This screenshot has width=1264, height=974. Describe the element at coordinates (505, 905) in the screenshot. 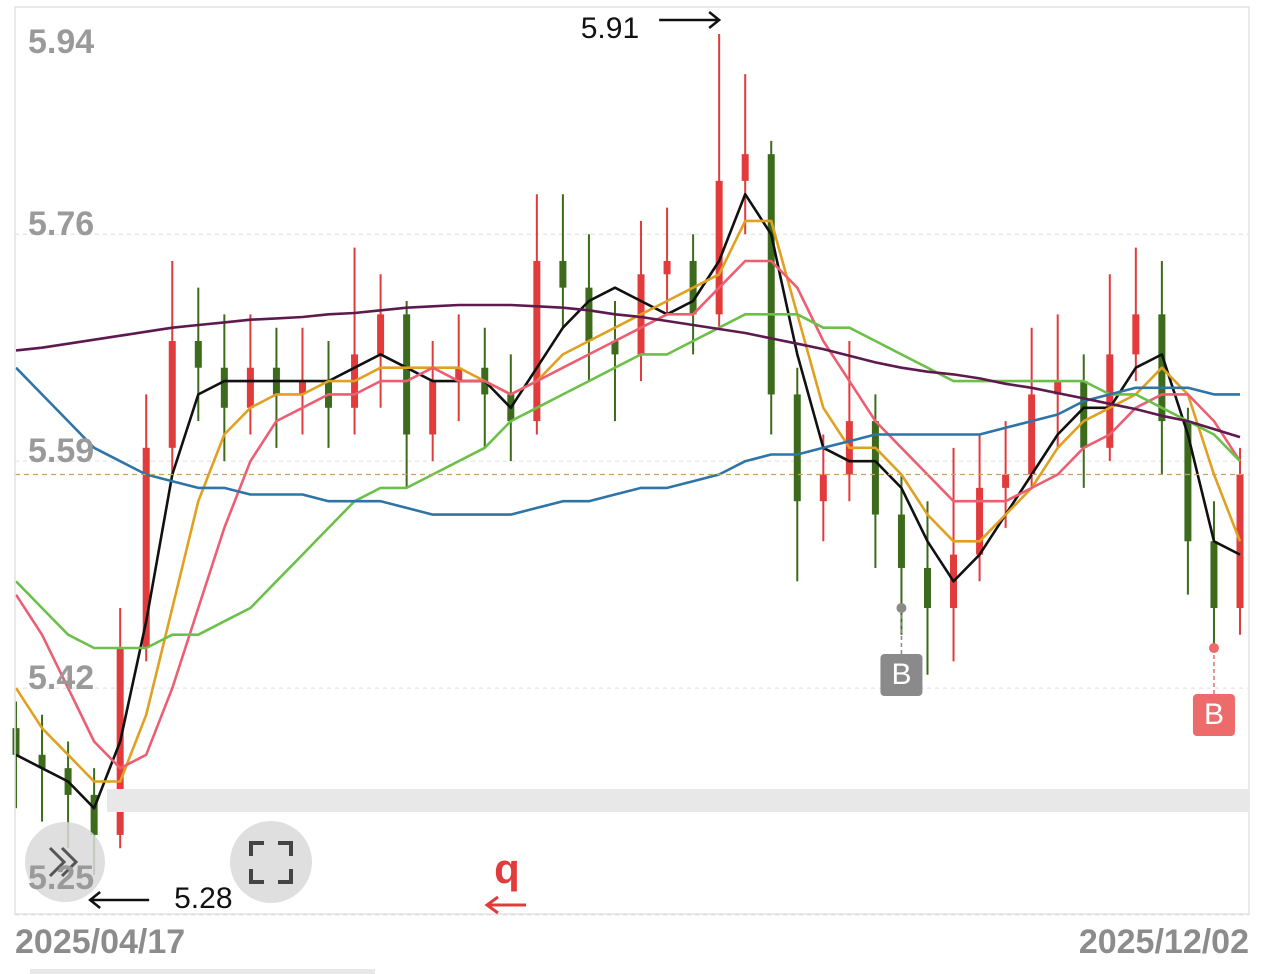

I see `shortcut-arrow` at that location.